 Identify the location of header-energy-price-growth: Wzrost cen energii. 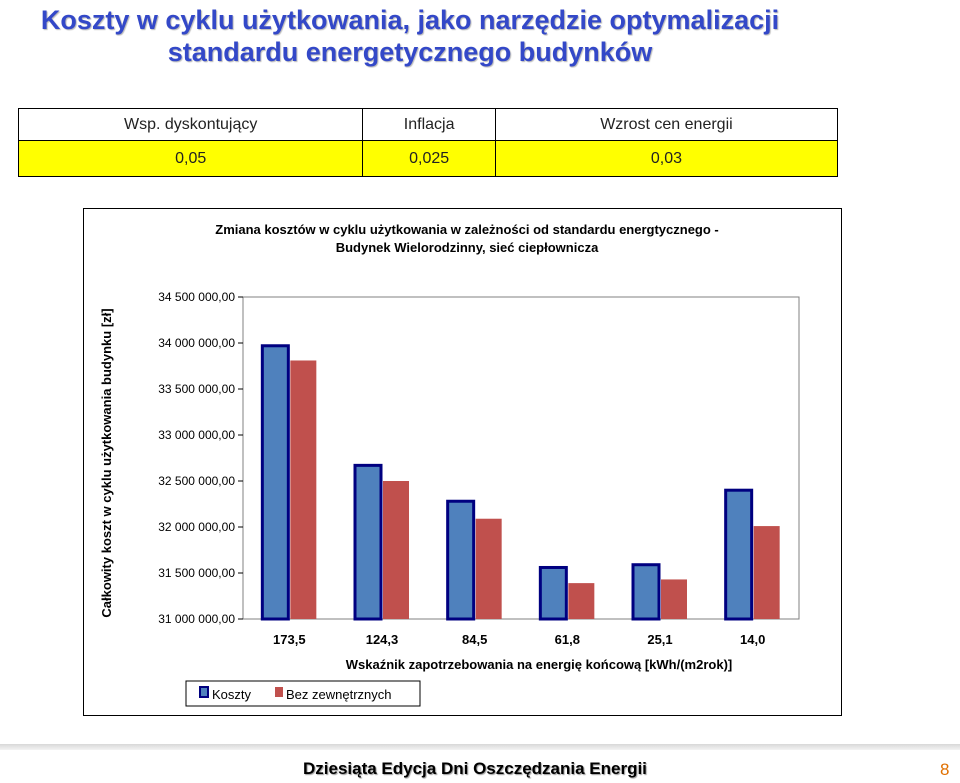
(666, 124).